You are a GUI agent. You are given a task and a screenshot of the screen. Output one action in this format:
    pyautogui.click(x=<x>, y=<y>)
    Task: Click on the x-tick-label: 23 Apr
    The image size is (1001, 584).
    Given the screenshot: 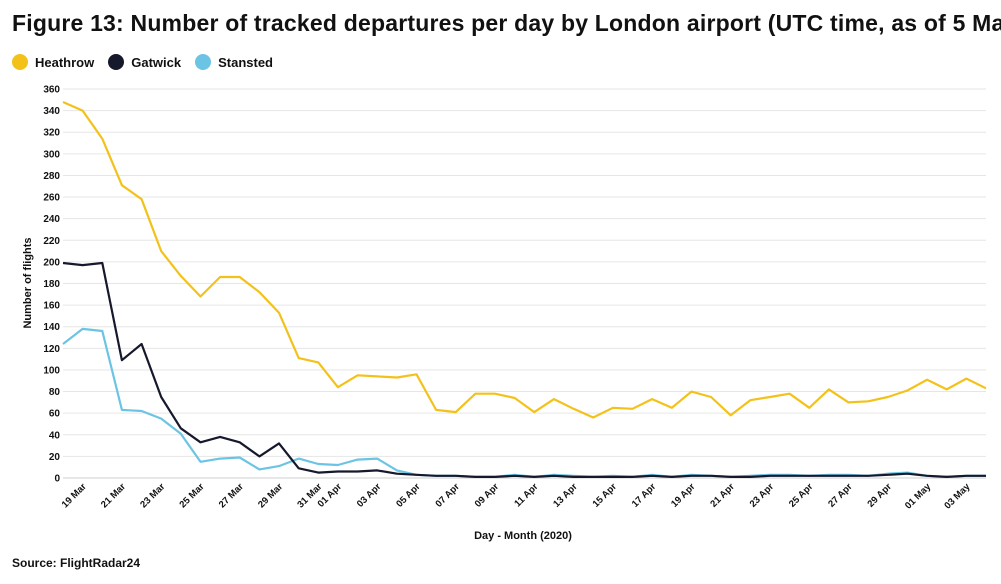 What is the action you would take?
    pyautogui.click(x=762, y=495)
    